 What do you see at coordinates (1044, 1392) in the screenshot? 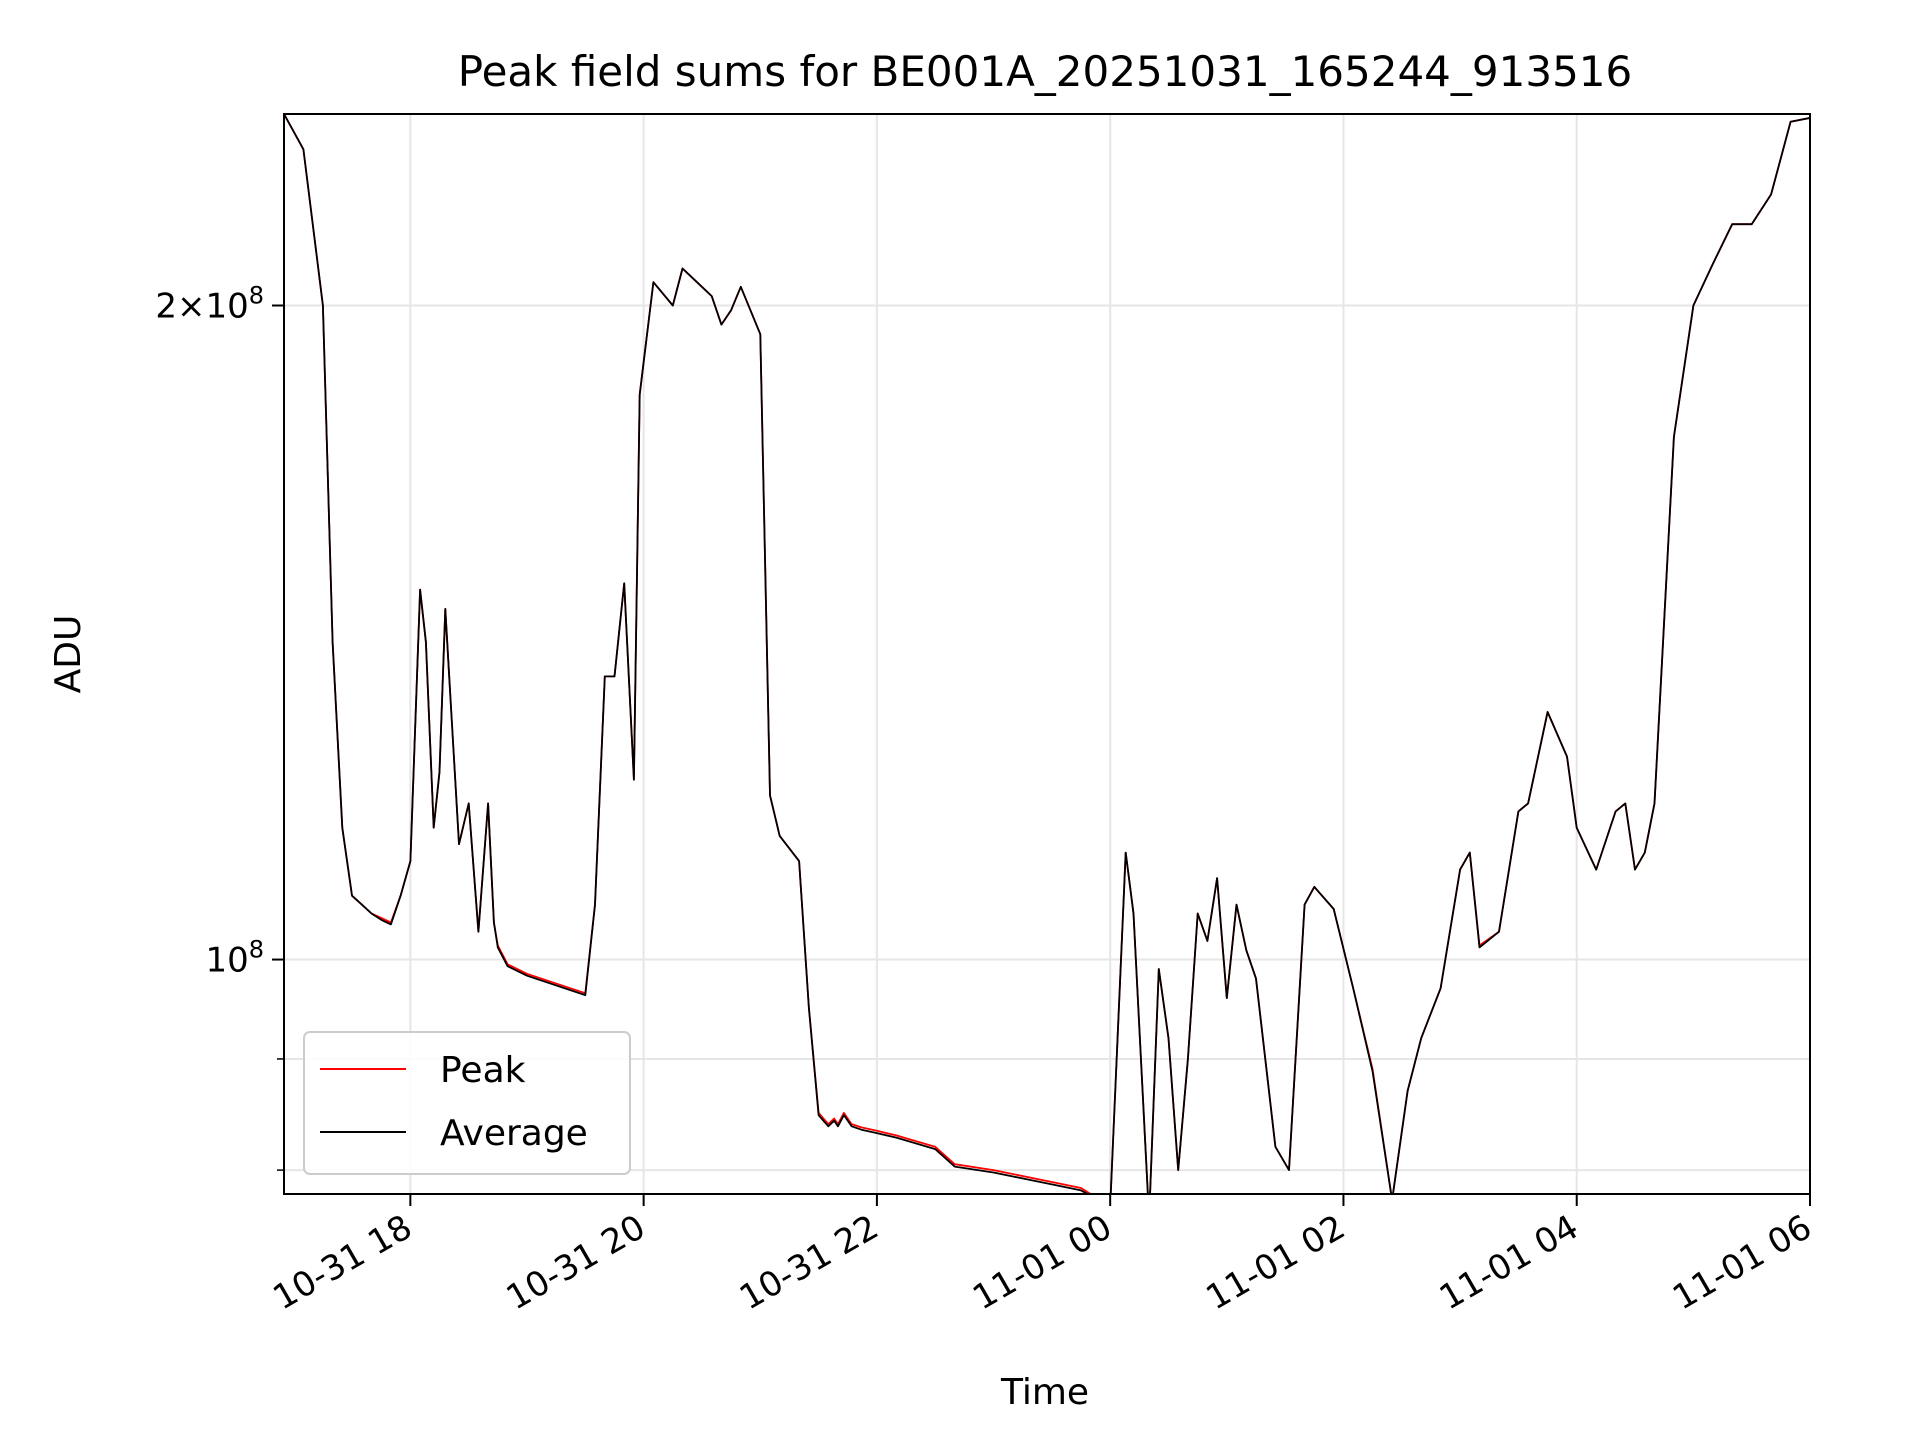
I see `x-axis-label: Time` at bounding box center [1044, 1392].